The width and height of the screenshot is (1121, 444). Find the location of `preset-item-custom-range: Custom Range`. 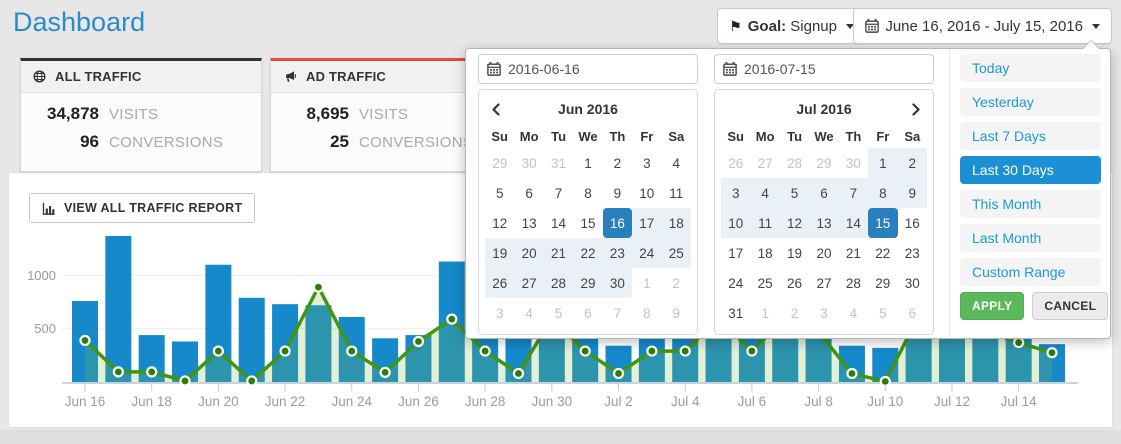

preset-item-custom-range: Custom Range is located at coordinates (1030, 272).